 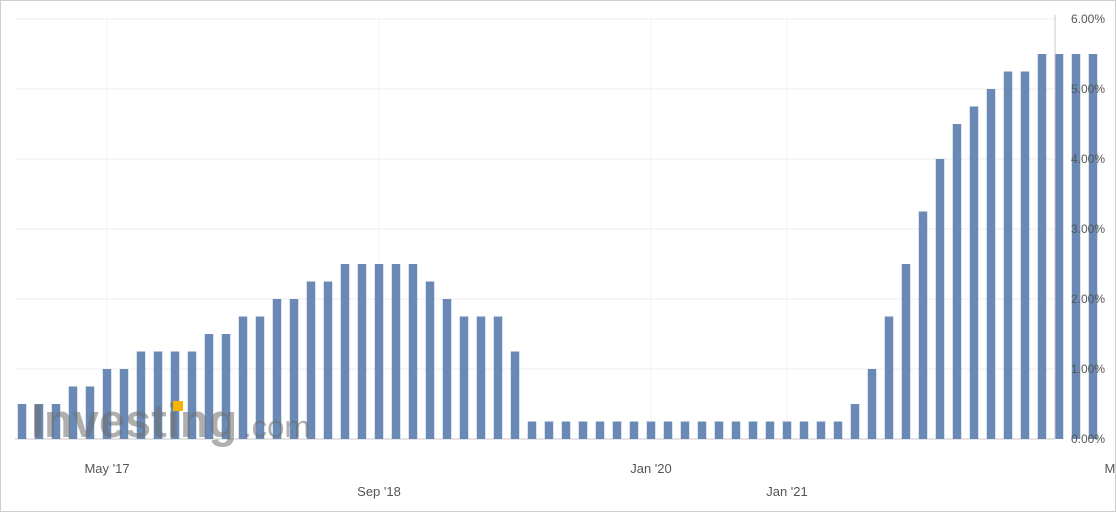 What do you see at coordinates (1088, 89) in the screenshot?
I see `y-tick-label: 5.00%` at bounding box center [1088, 89].